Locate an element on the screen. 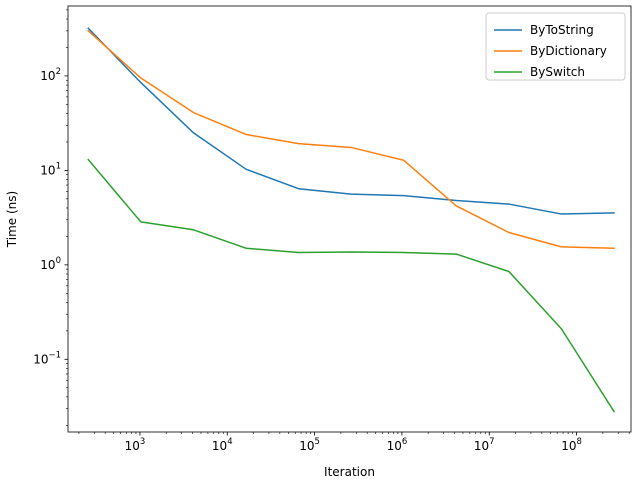  x-axis: 10³ 10⁴ 10⁵ 10⁶ 10⁷ 10⁸ is located at coordinates (354, 442).